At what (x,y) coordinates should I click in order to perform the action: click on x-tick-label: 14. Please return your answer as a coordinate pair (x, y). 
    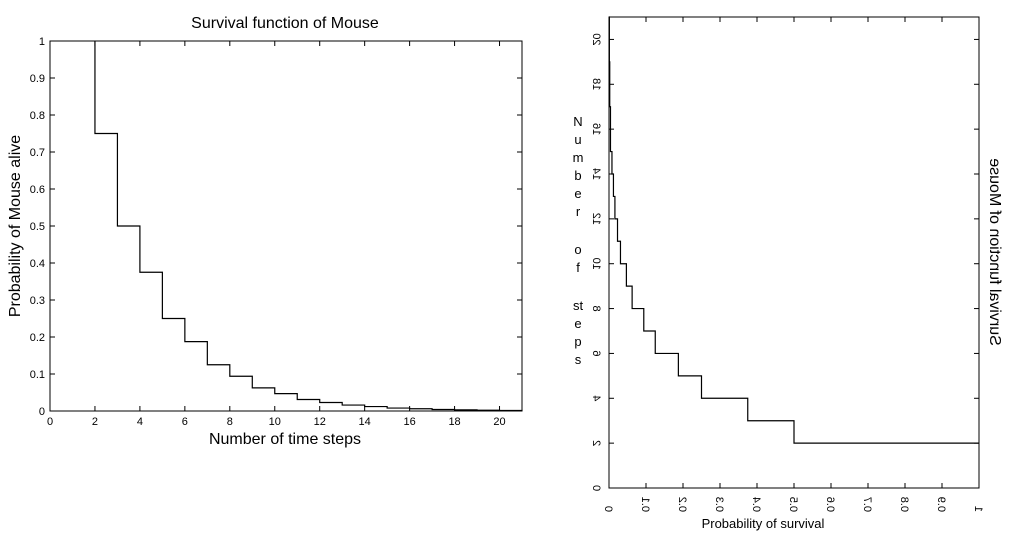
    Looking at the image, I should click on (365, 422).